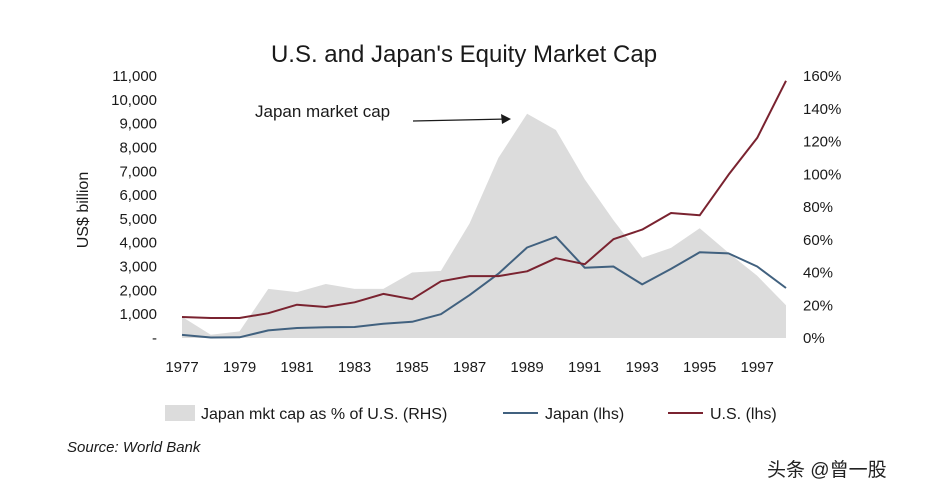 This screenshot has height=500, width=929. I want to click on right-tick-label: 140%, so click(822, 109).